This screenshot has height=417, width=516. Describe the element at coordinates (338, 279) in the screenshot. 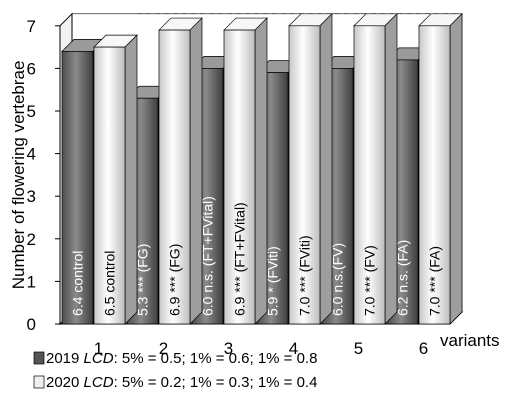

I see `data-label: 6.0 n.s.(FV)` at that location.